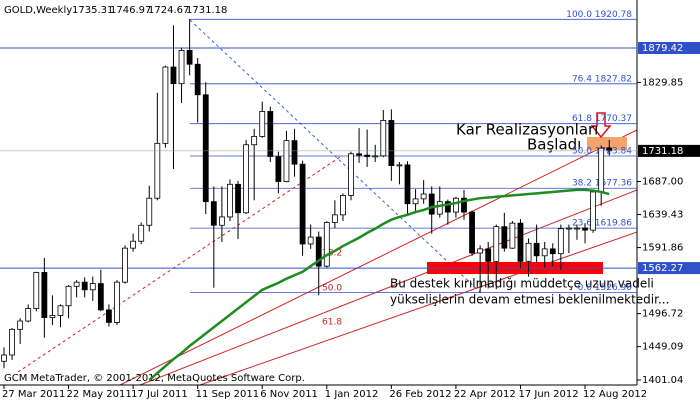 The height and width of the screenshot is (402, 700). I want to click on level-label: 1879.42, so click(662, 48).